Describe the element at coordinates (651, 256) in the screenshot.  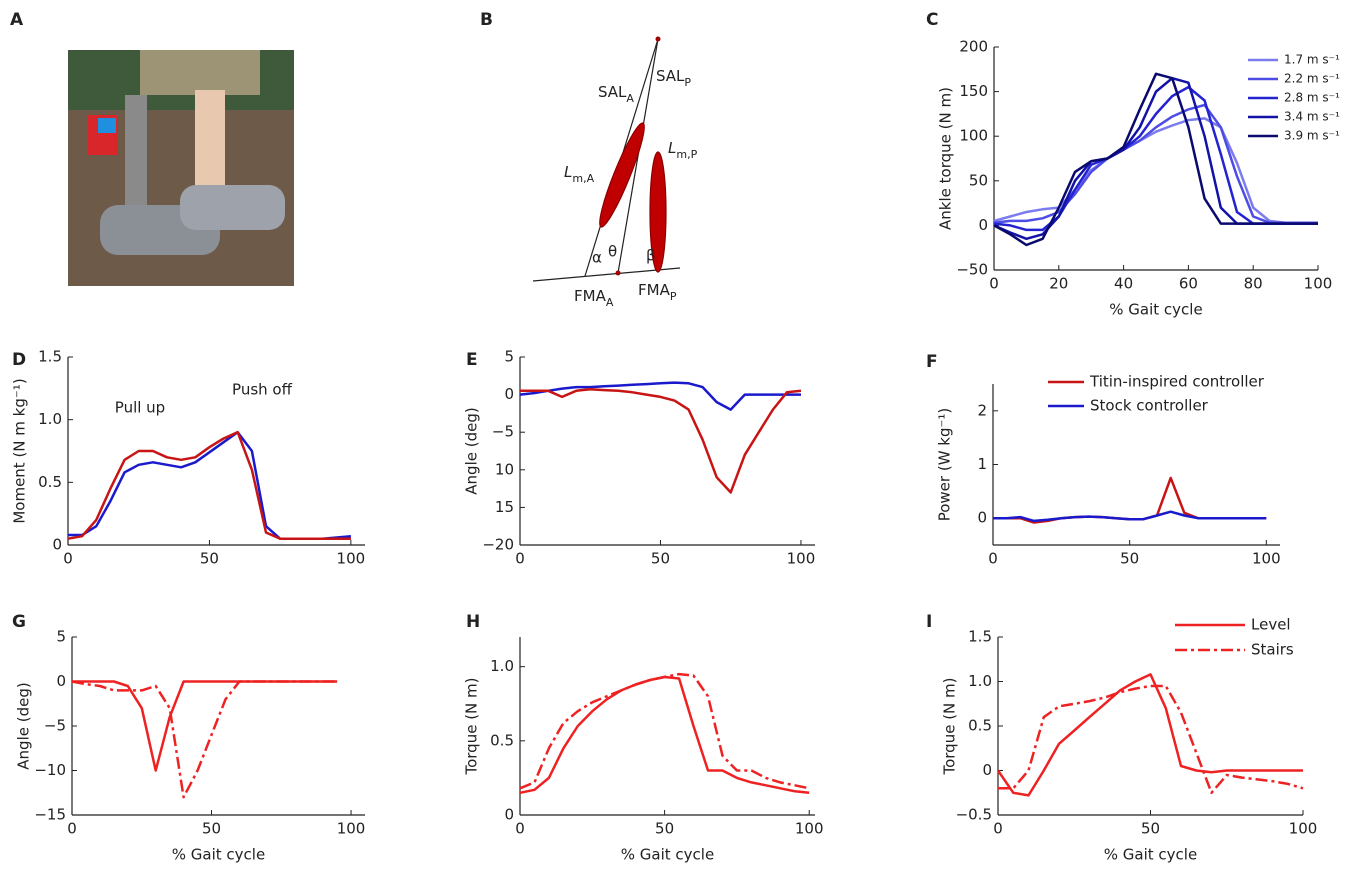
I see `angle-label: β` at that location.